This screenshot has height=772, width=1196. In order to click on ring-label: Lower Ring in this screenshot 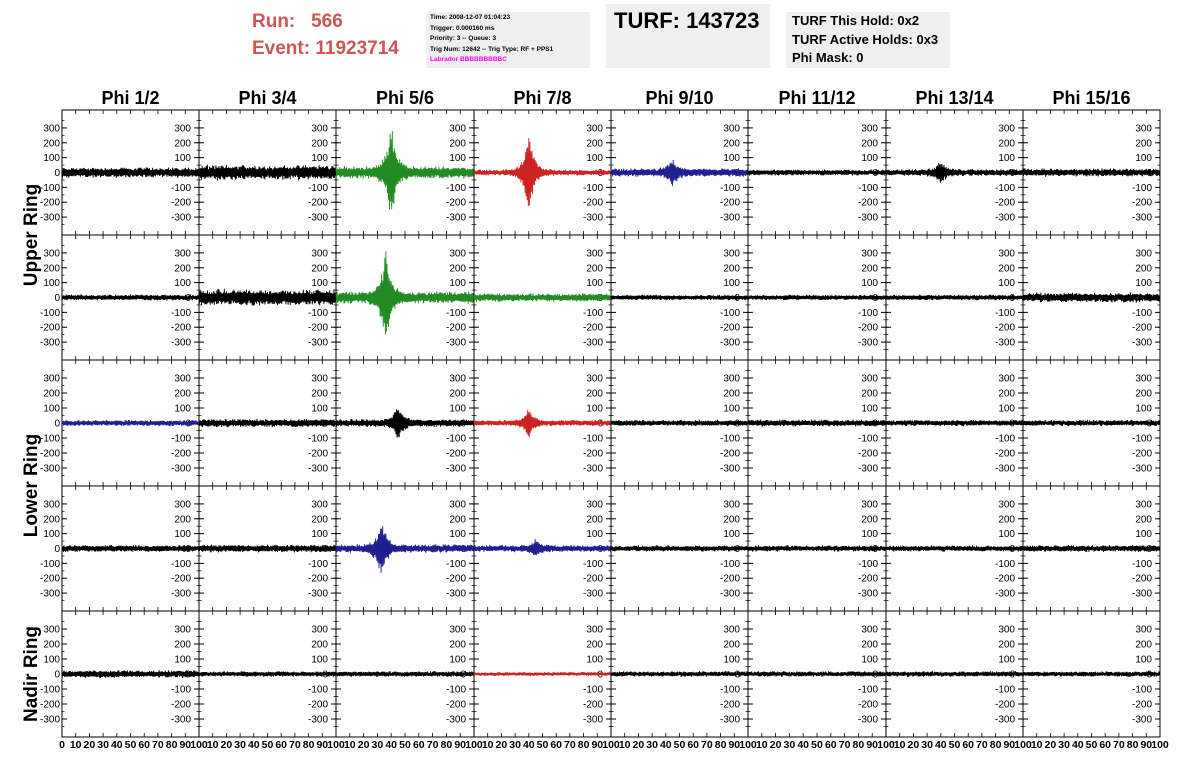, I will do `click(31, 485)`.